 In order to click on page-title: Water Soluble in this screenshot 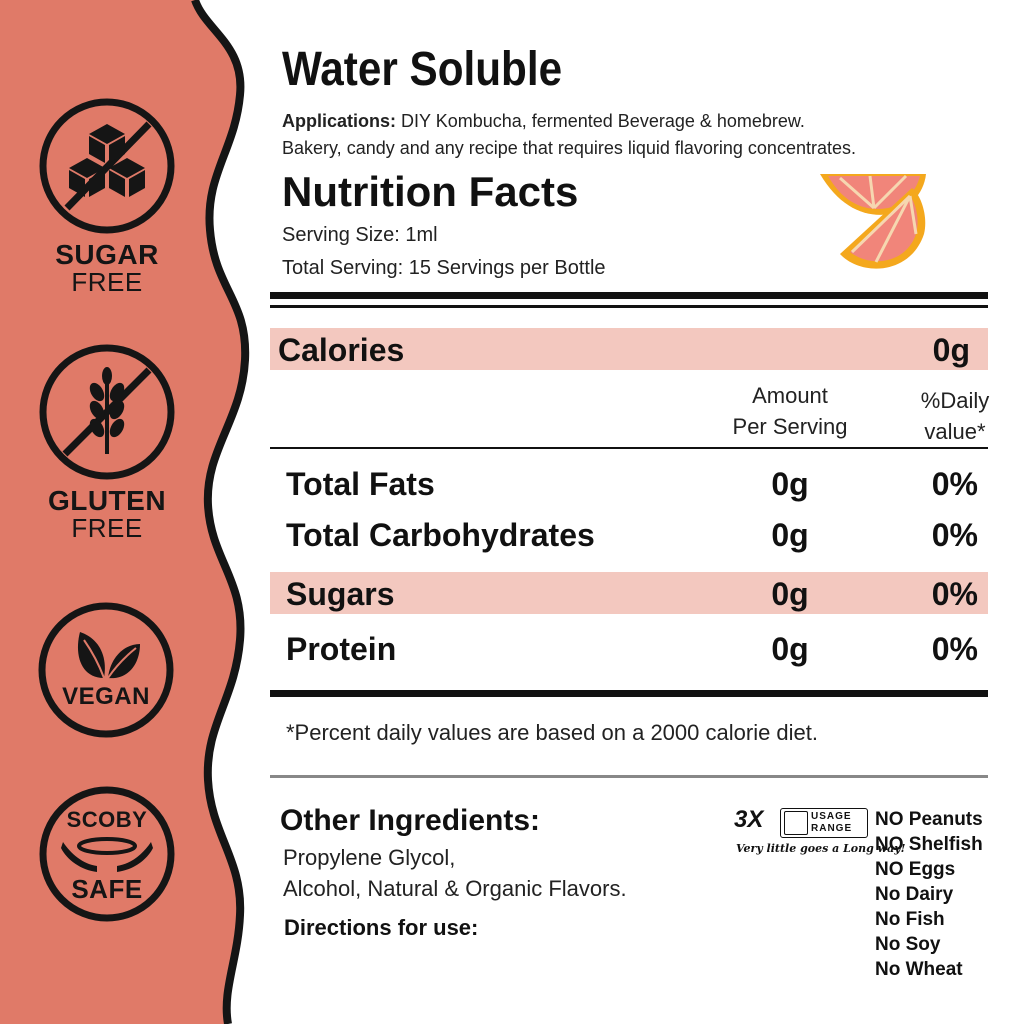, I will do `click(422, 69)`.